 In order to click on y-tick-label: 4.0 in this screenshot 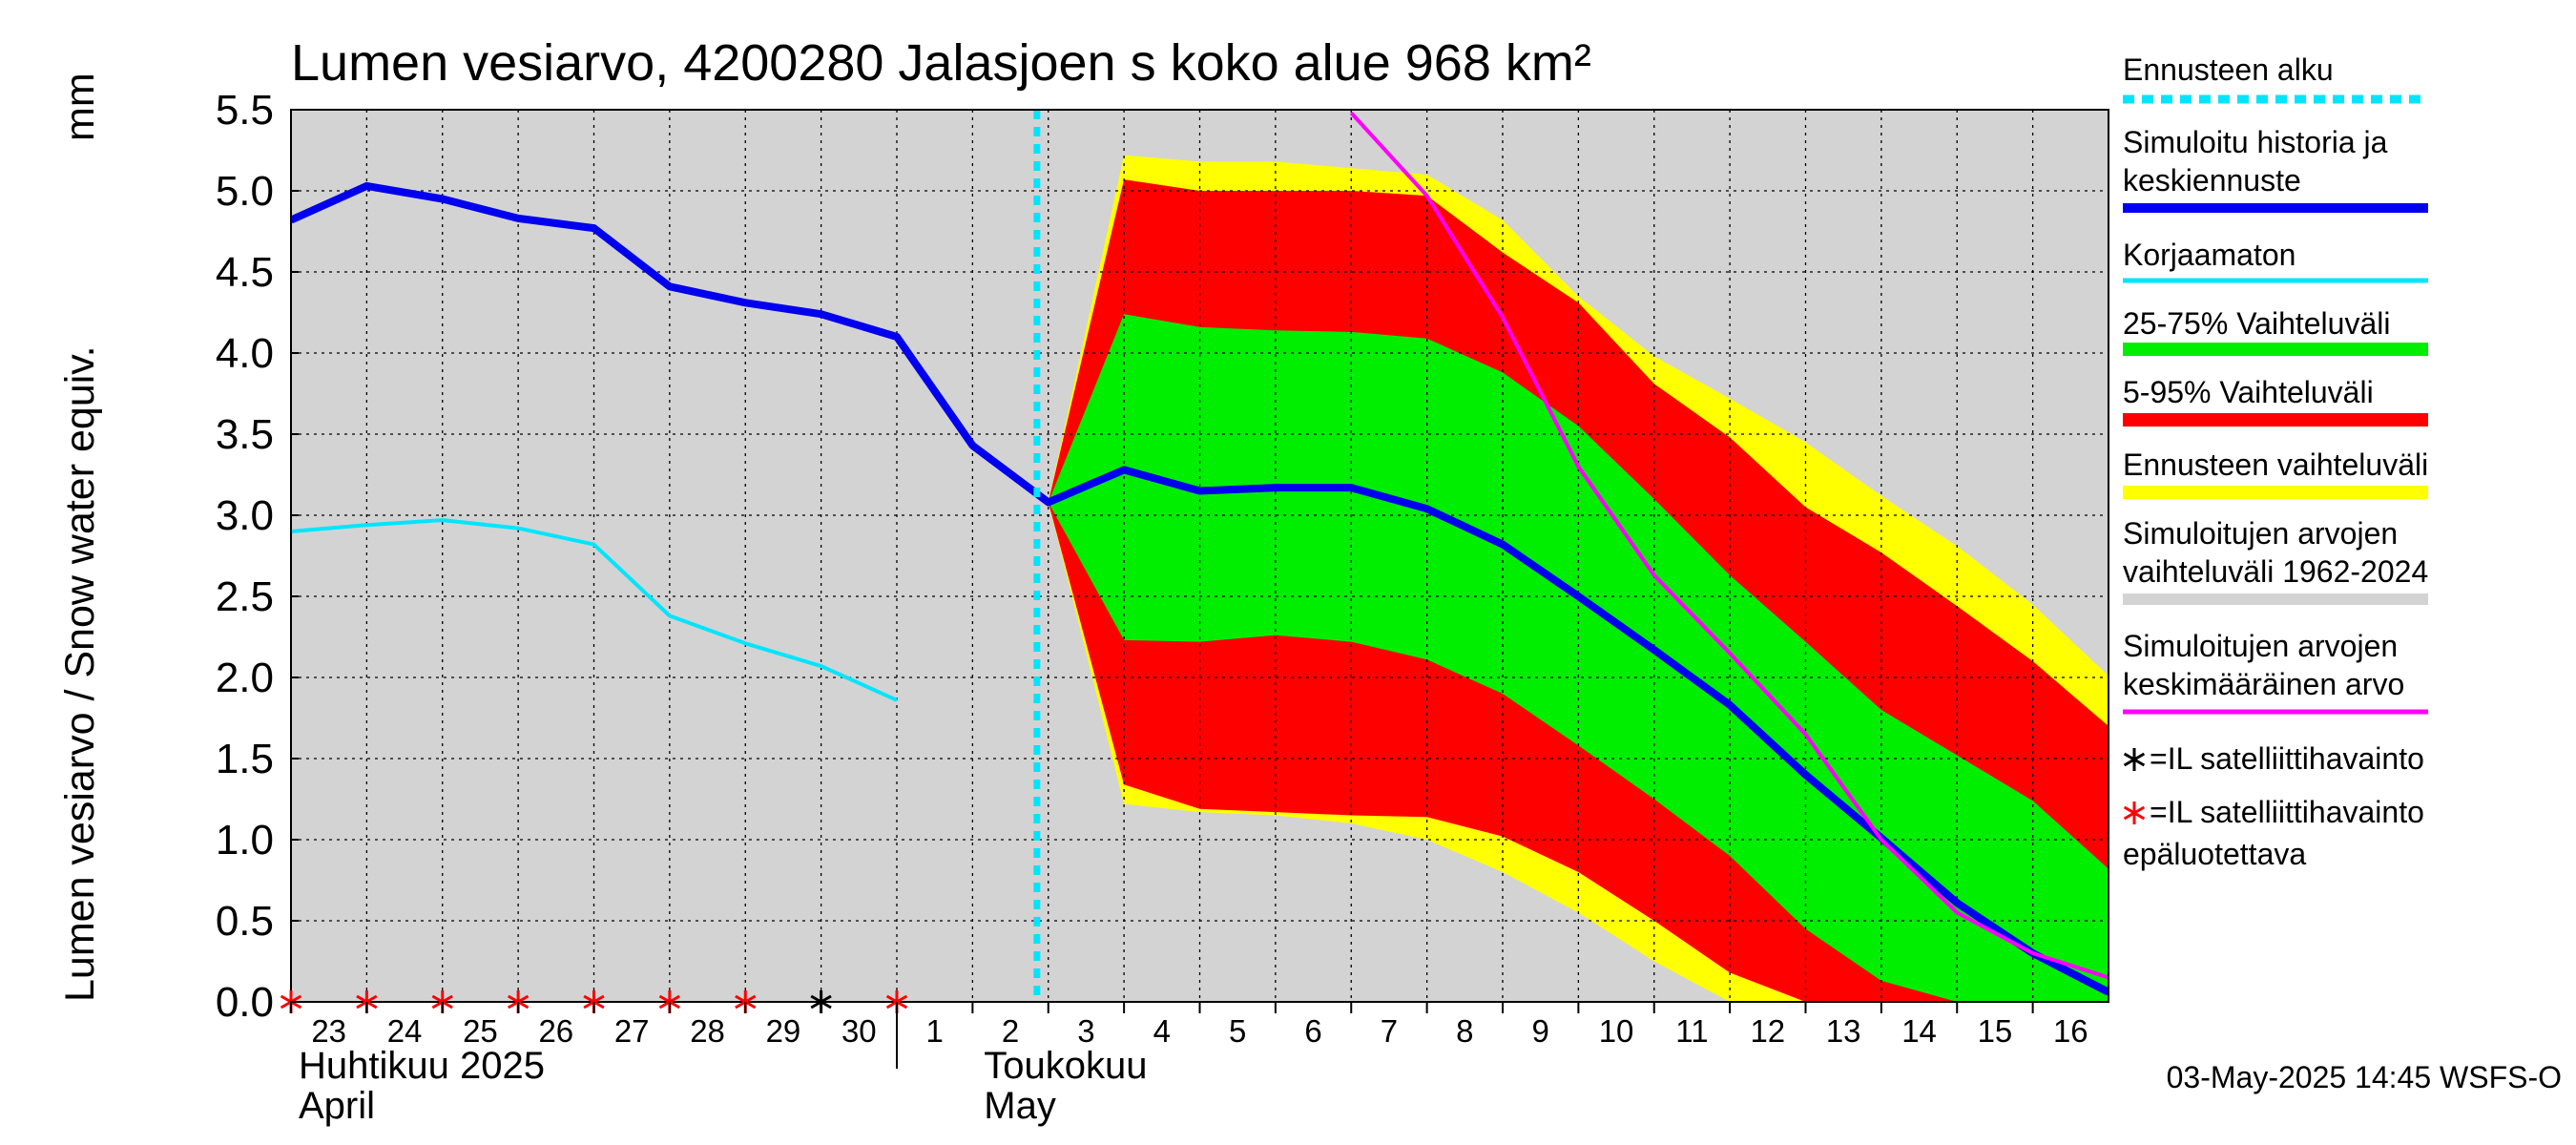, I will do `click(245, 353)`.